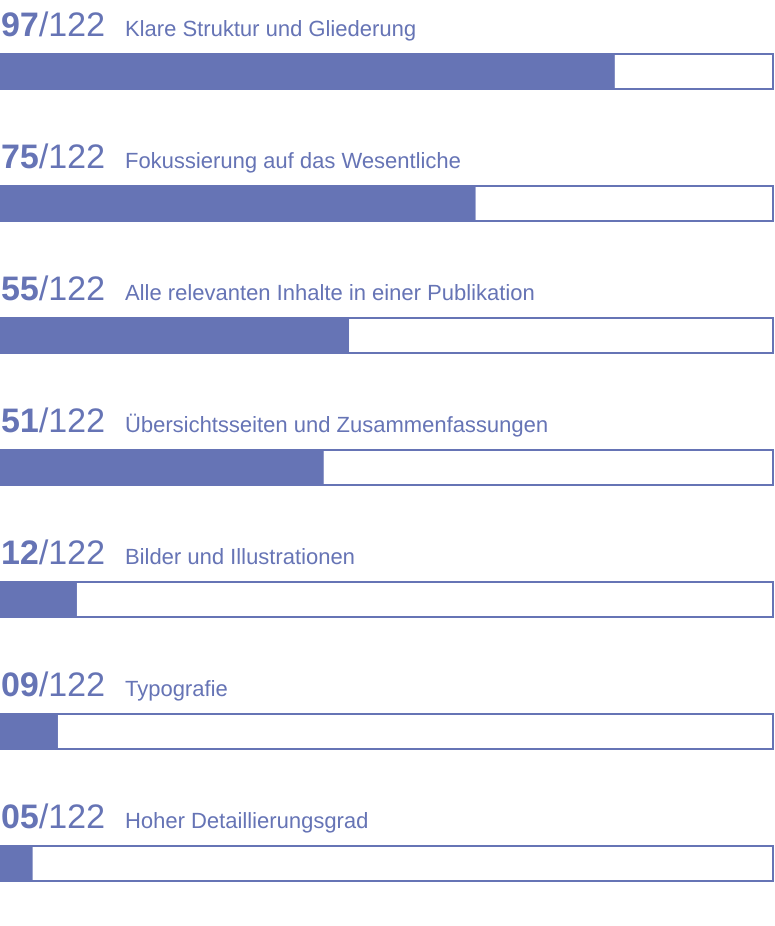 The height and width of the screenshot is (926, 775). I want to click on y-tick-label: Fokussierung auf das Wesentliche, so click(293, 160).